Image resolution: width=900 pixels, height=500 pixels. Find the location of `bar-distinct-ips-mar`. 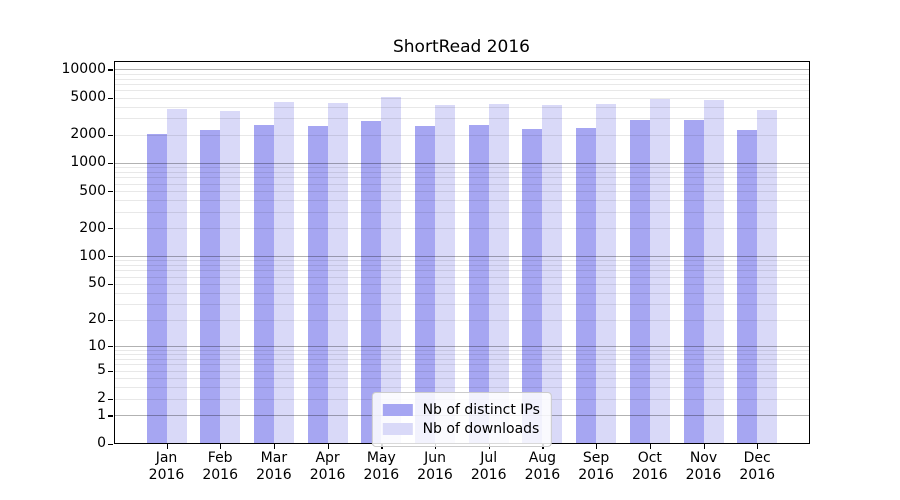

bar-distinct-ips-mar is located at coordinates (263, 284).